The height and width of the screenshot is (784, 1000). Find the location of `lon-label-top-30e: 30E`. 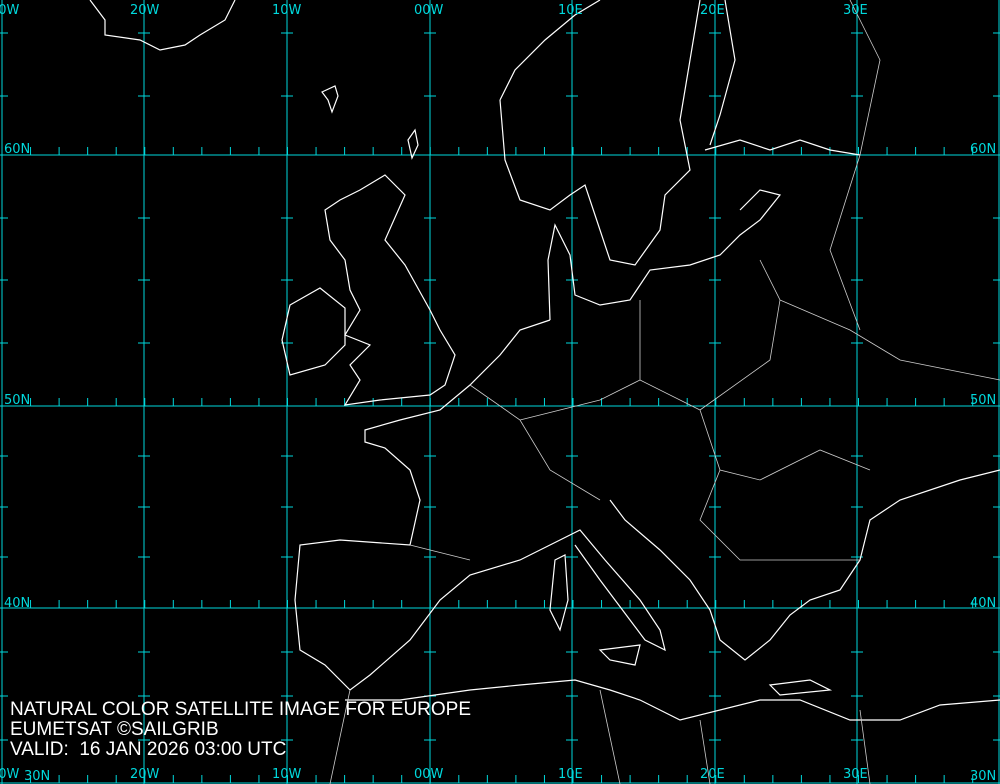

lon-label-top-30e: 30E is located at coordinates (855, 10).